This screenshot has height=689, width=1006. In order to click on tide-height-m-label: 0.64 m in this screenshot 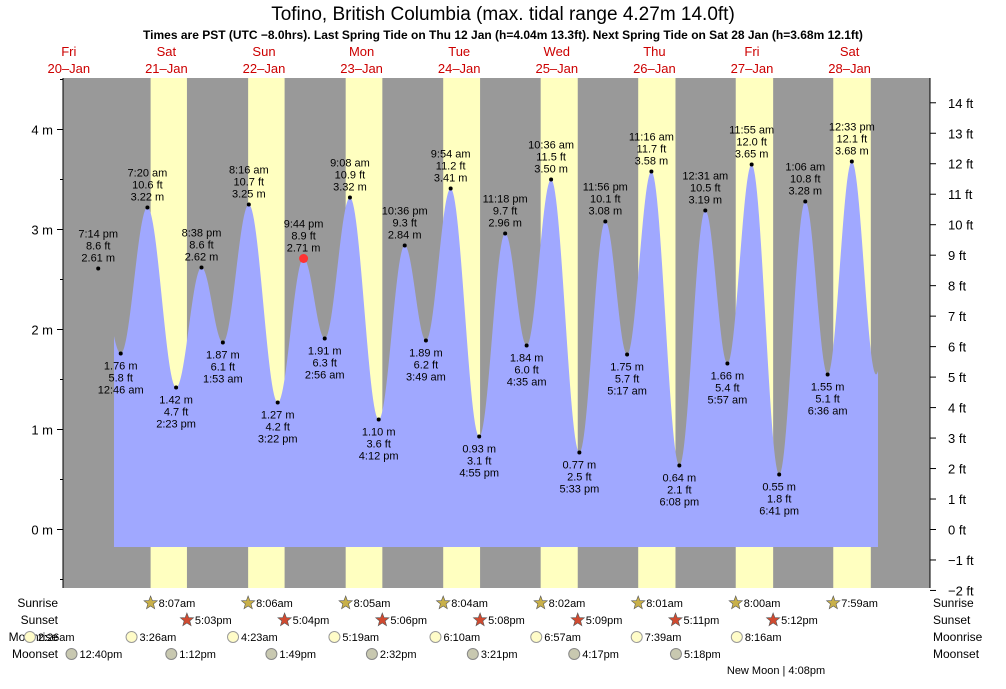, I will do `click(680, 479)`.